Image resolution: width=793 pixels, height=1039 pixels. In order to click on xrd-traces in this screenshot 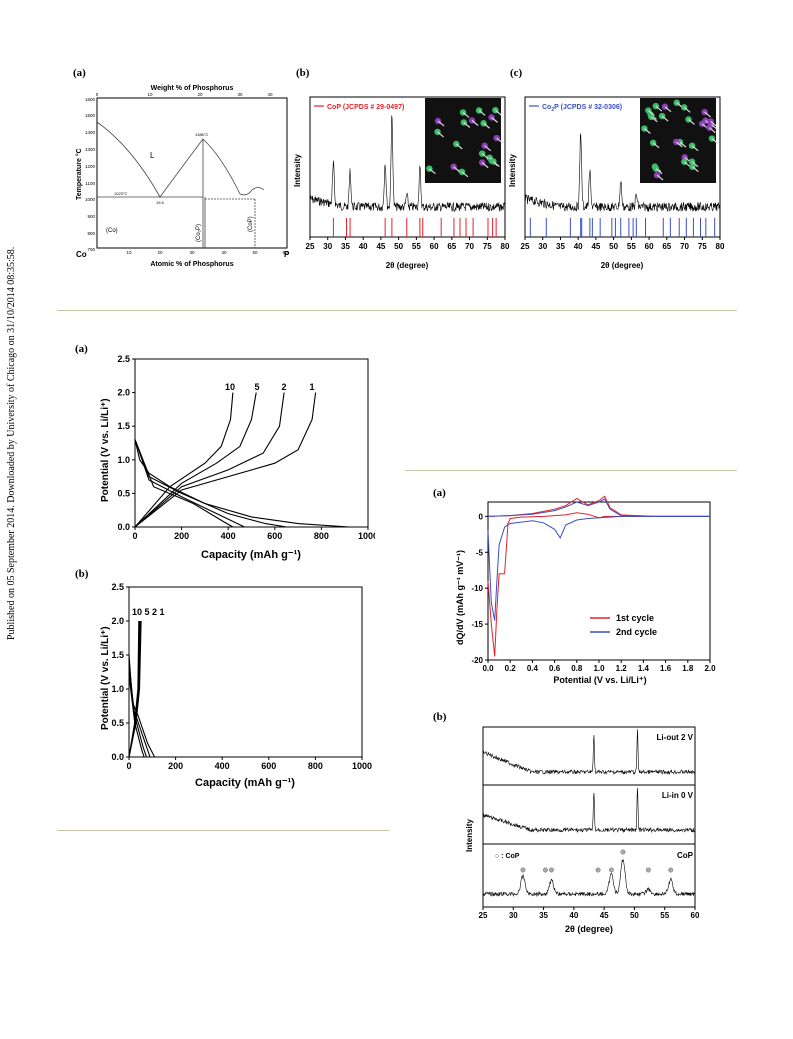, I will do `click(589, 813)`.